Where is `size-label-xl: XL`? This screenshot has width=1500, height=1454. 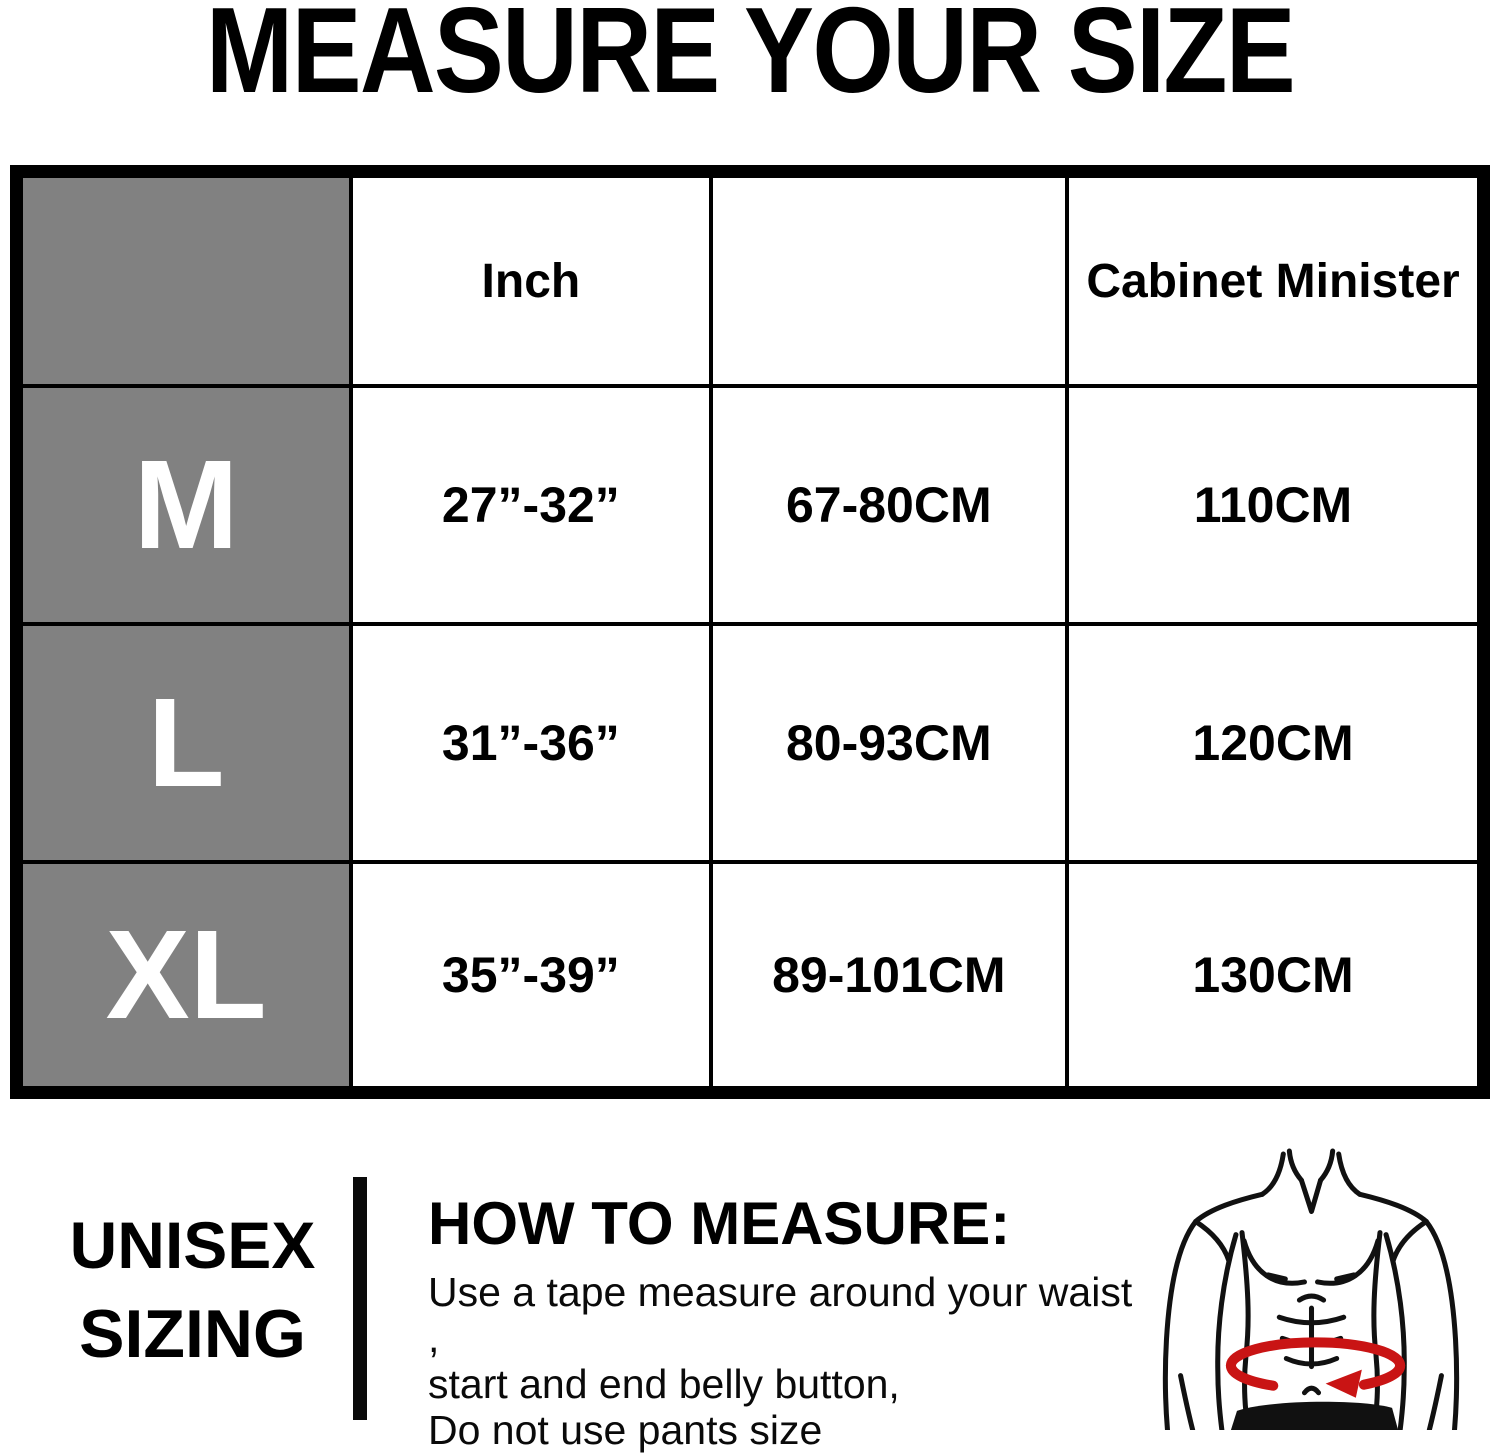
size-label-xl: XL is located at coordinates (186, 975).